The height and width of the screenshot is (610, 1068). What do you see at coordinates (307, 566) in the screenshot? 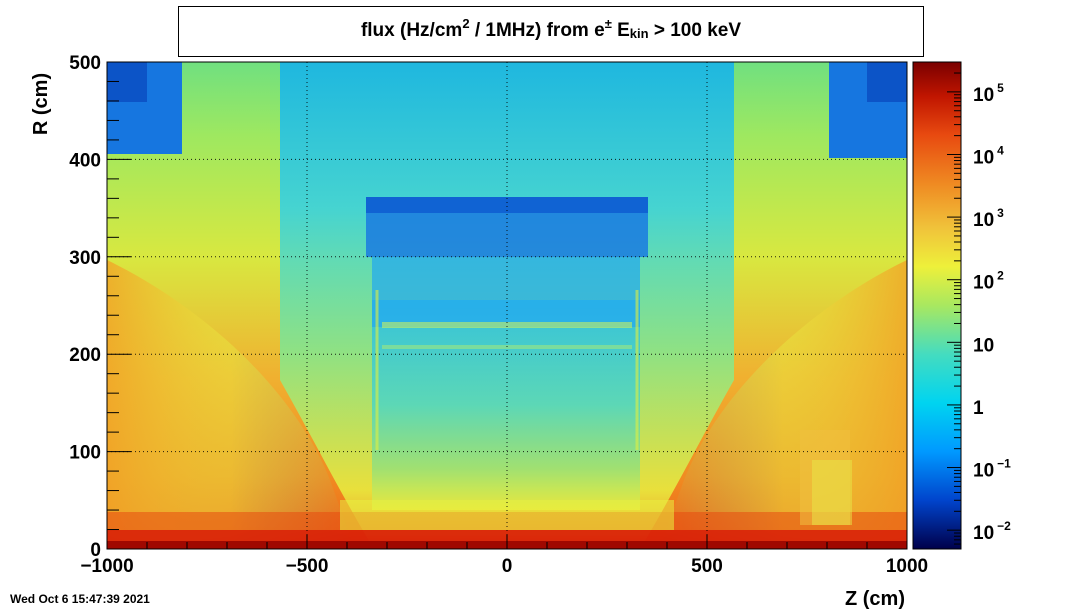
I see `x-tick-label: −500` at bounding box center [307, 566].